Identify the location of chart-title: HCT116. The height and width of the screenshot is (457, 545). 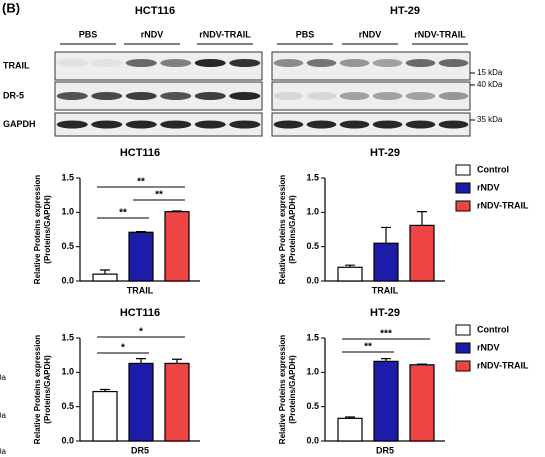
(140, 313).